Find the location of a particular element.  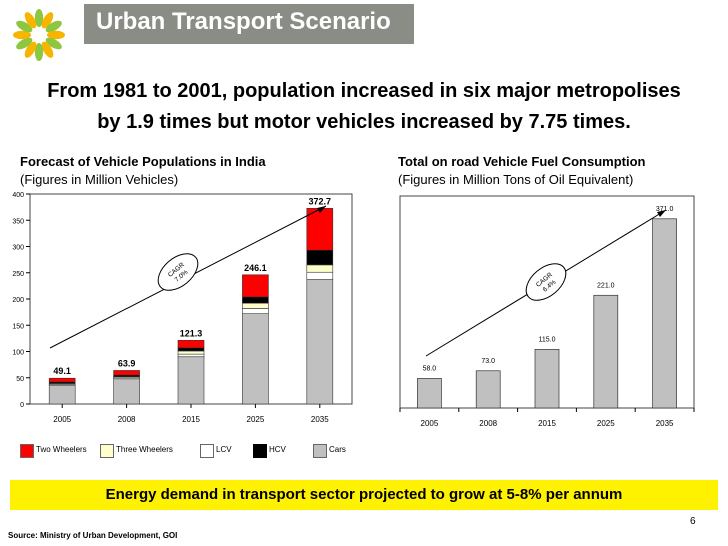

legend-label-hcv: HCV is located at coordinates (277, 449).